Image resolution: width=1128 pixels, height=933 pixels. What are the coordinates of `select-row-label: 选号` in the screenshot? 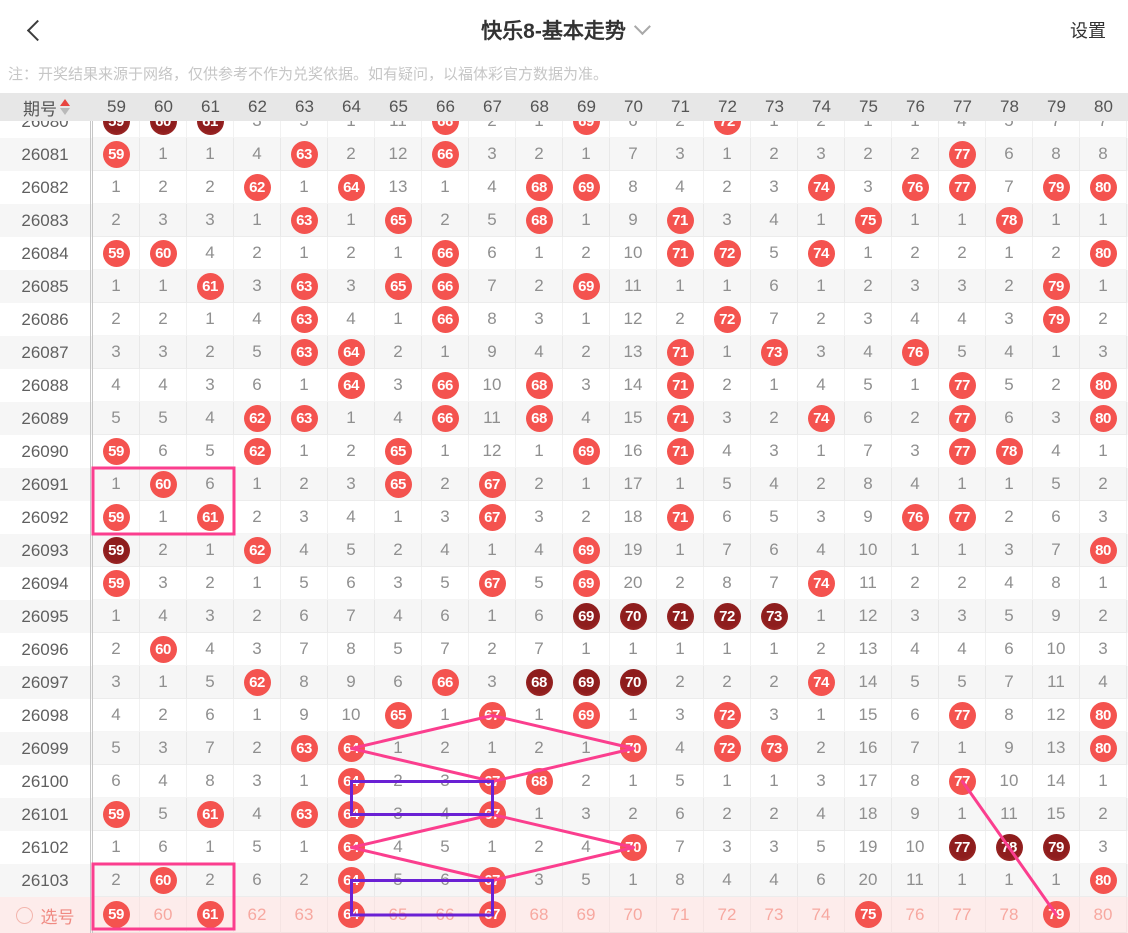 It's located at (46, 915).